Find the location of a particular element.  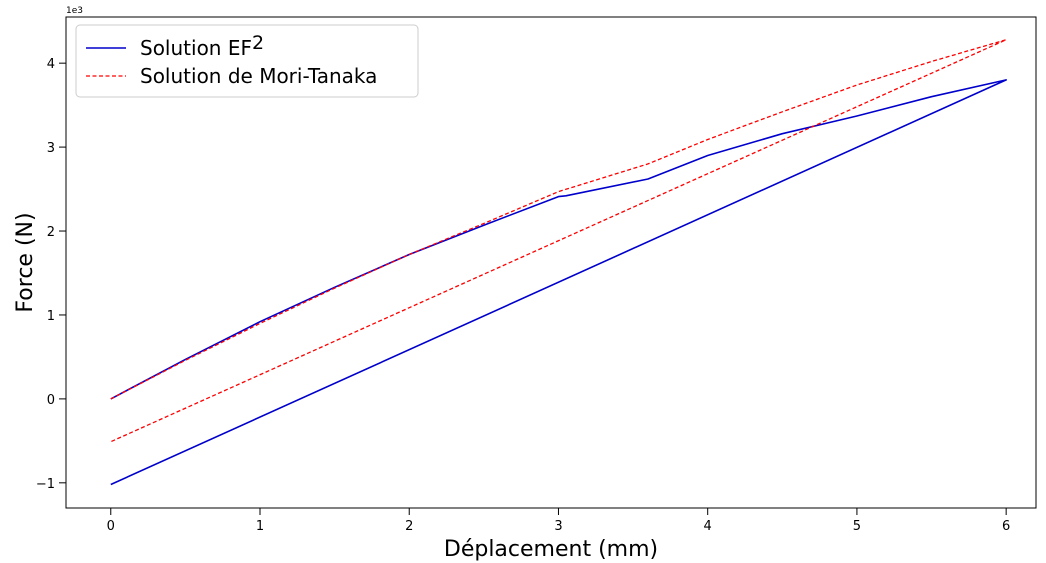

x-tick-label: 2 is located at coordinates (409, 526).